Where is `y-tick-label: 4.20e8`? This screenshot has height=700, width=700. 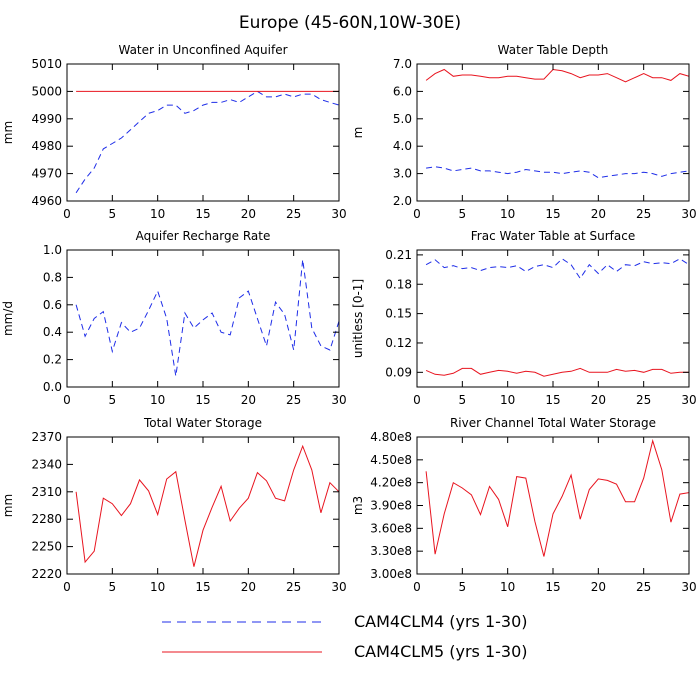 y-tick-label: 4.20e8 is located at coordinates (391, 483).